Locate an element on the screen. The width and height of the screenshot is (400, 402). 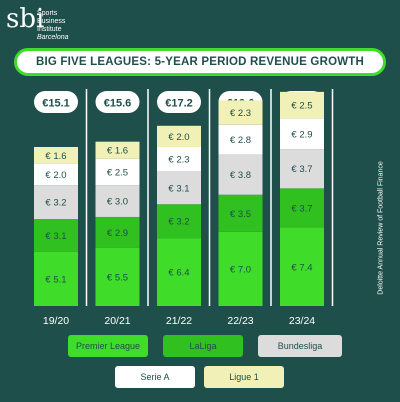
segment-label: € 3.0 is located at coordinates (117, 202).